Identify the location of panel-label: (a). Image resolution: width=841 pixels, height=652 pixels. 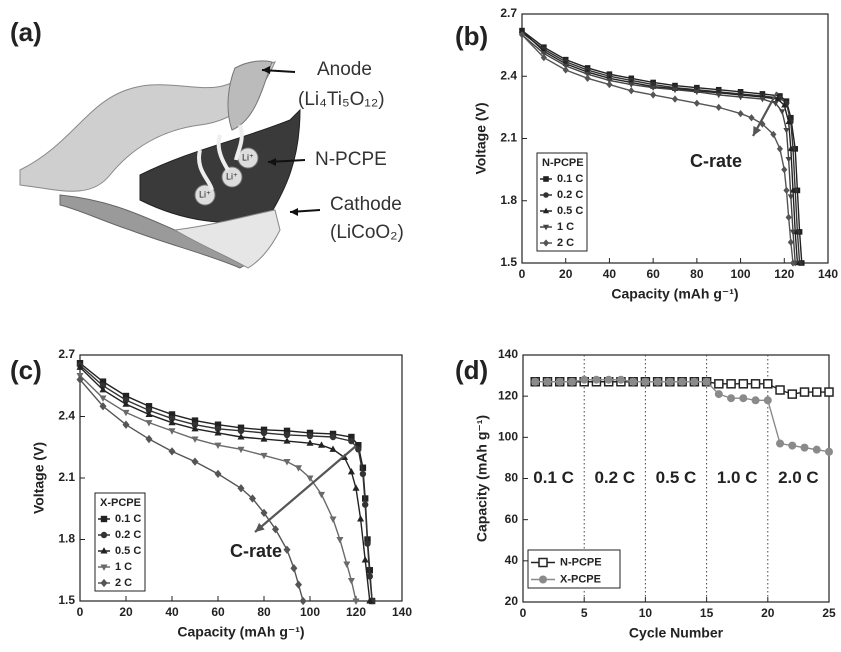
(26, 32).